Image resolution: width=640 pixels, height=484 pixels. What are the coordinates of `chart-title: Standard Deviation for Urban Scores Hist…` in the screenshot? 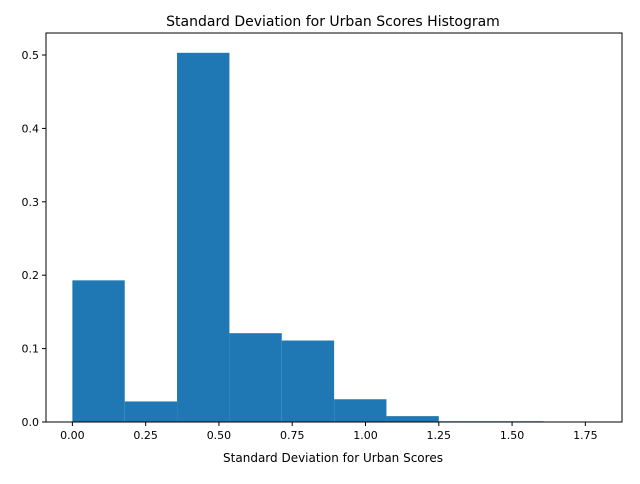 It's located at (333, 22).